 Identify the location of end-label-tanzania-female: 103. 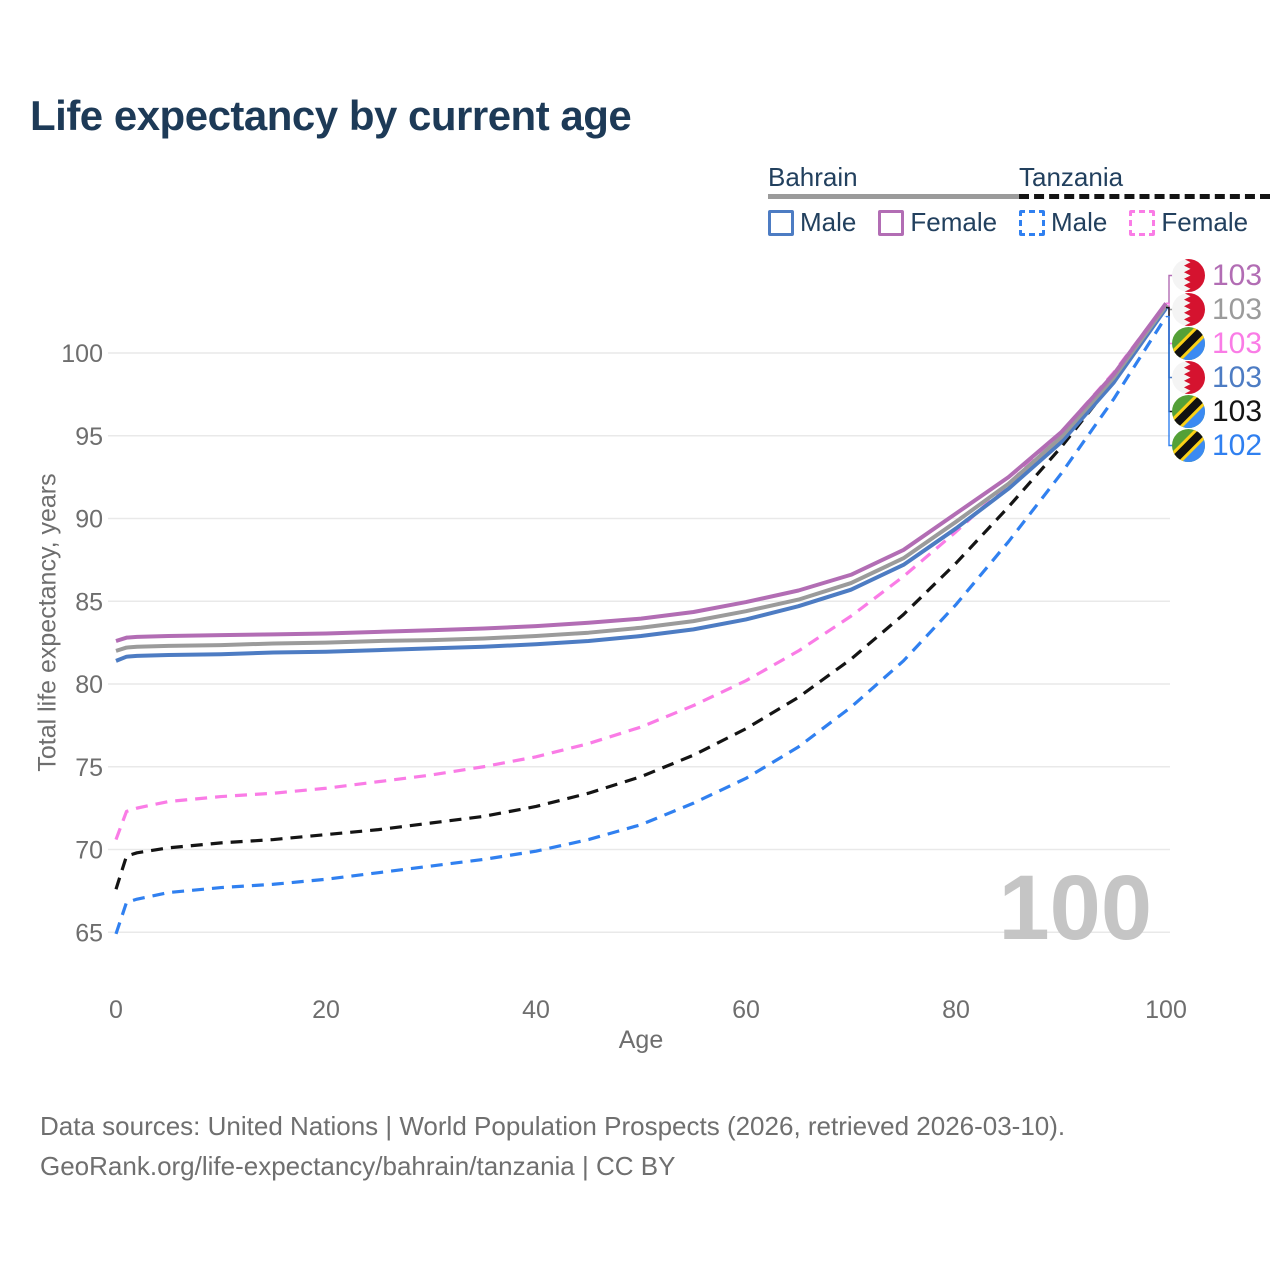
(1217, 343).